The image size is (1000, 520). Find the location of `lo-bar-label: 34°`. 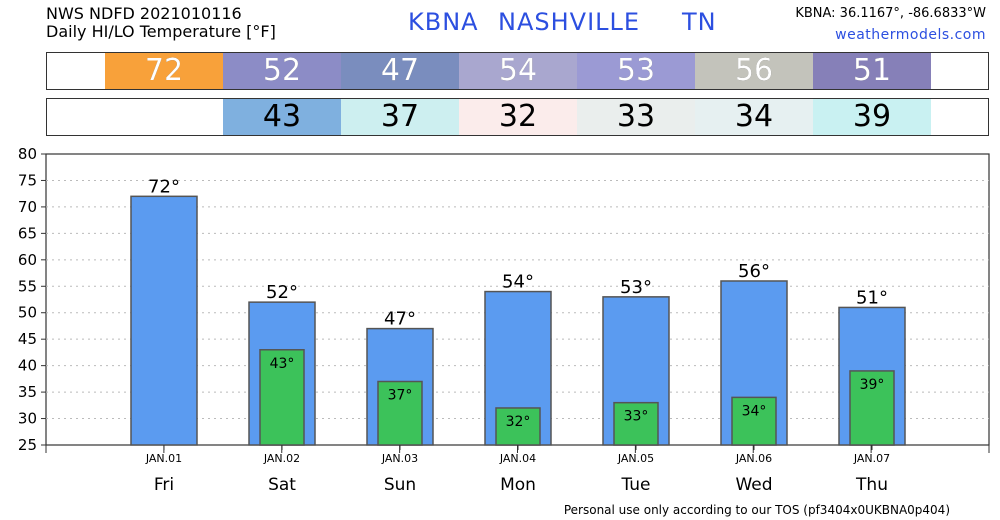

lo-bar-label: 34° is located at coordinates (754, 411).